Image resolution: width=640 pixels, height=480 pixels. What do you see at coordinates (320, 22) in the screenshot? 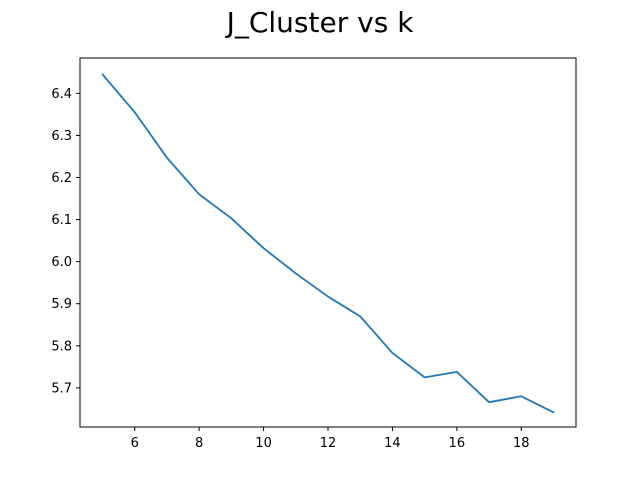
I see `chart-title: J_Cluster vs k` at bounding box center [320, 22].